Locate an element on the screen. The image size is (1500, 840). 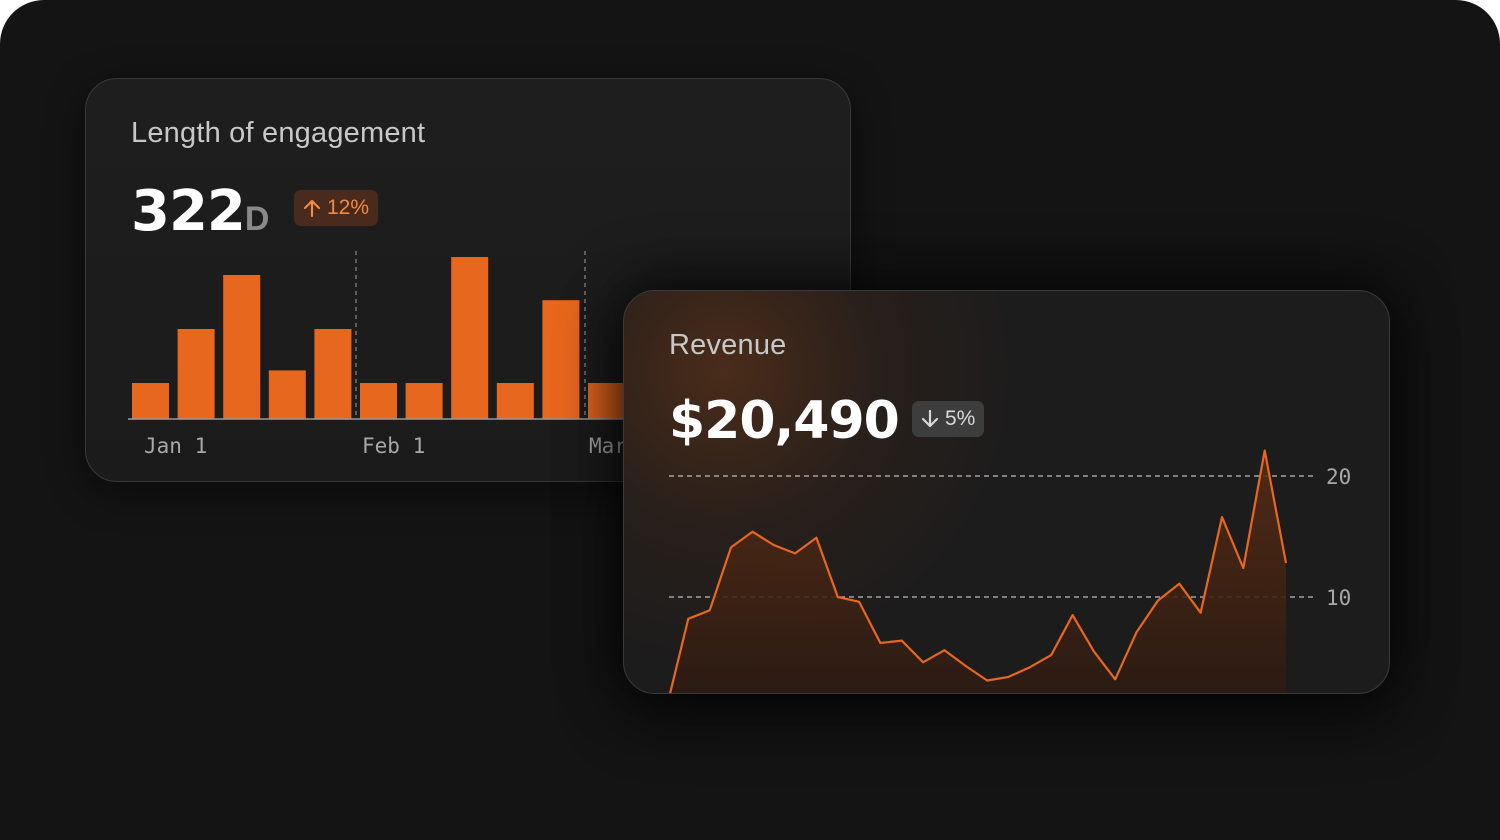
engagement-change-badge: 12% is located at coordinates (336, 208).